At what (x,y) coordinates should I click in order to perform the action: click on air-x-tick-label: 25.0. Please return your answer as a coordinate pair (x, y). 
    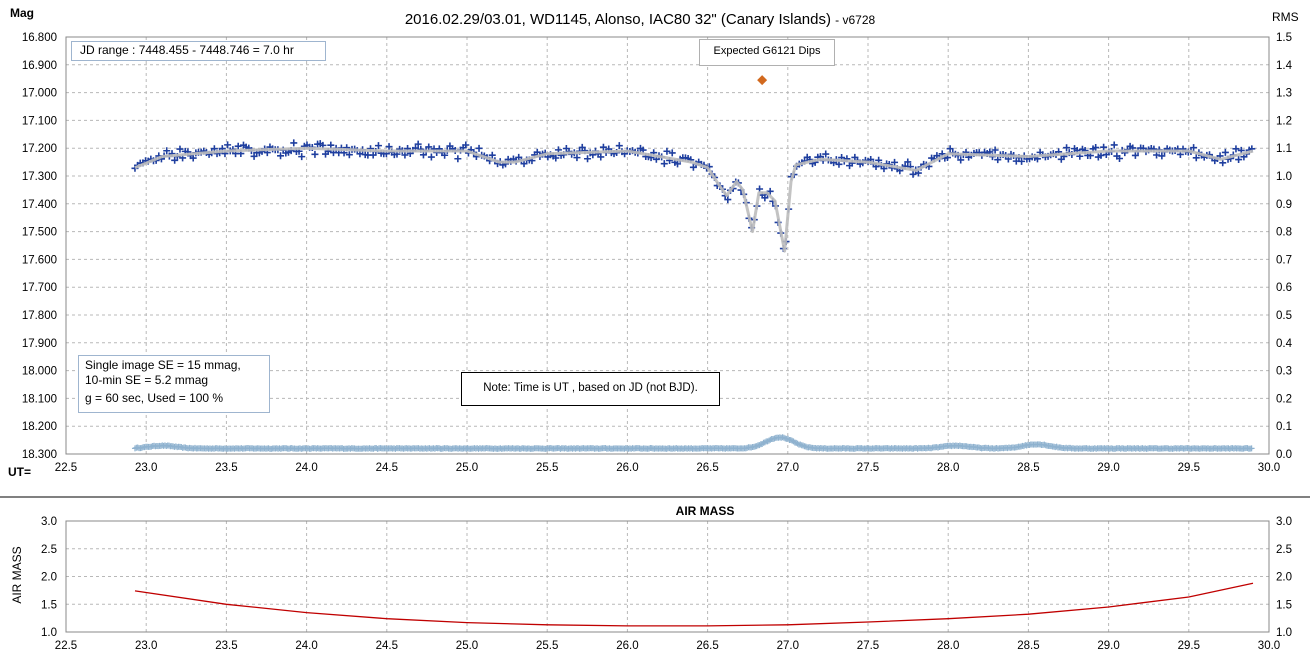
    Looking at the image, I should click on (467, 646).